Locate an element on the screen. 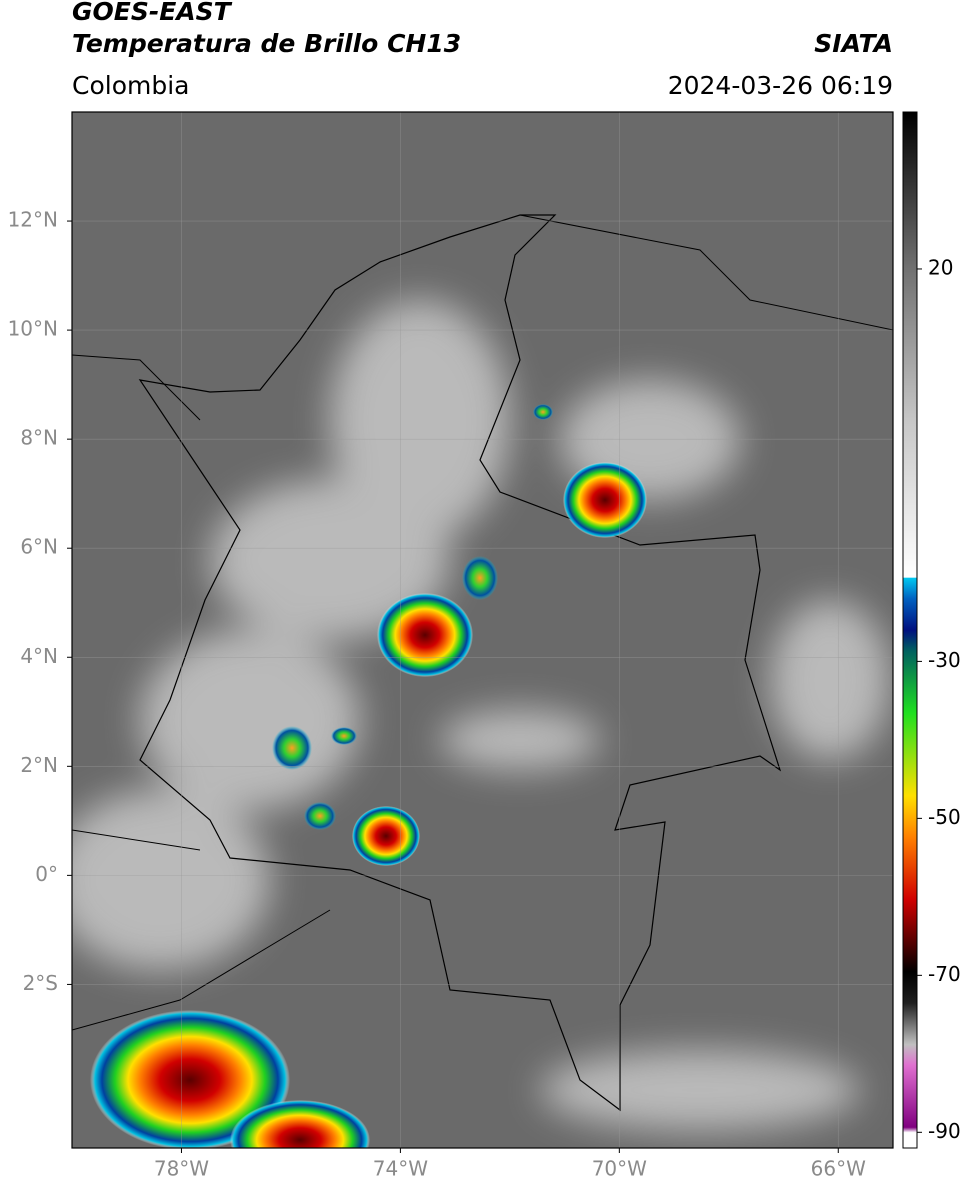 The height and width of the screenshot is (1190, 966). x-tick-label: 74°W is located at coordinates (400, 1169).